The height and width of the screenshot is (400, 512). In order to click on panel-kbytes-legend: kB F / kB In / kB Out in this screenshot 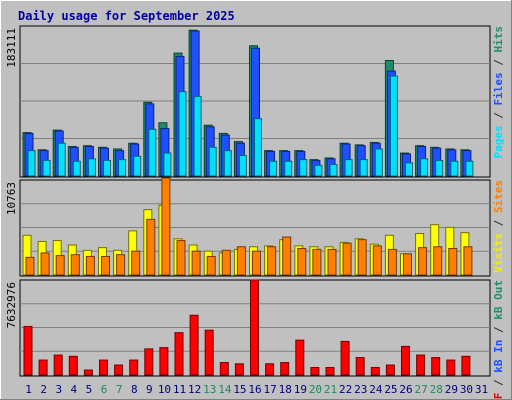, I will do `click(498, 340)`.